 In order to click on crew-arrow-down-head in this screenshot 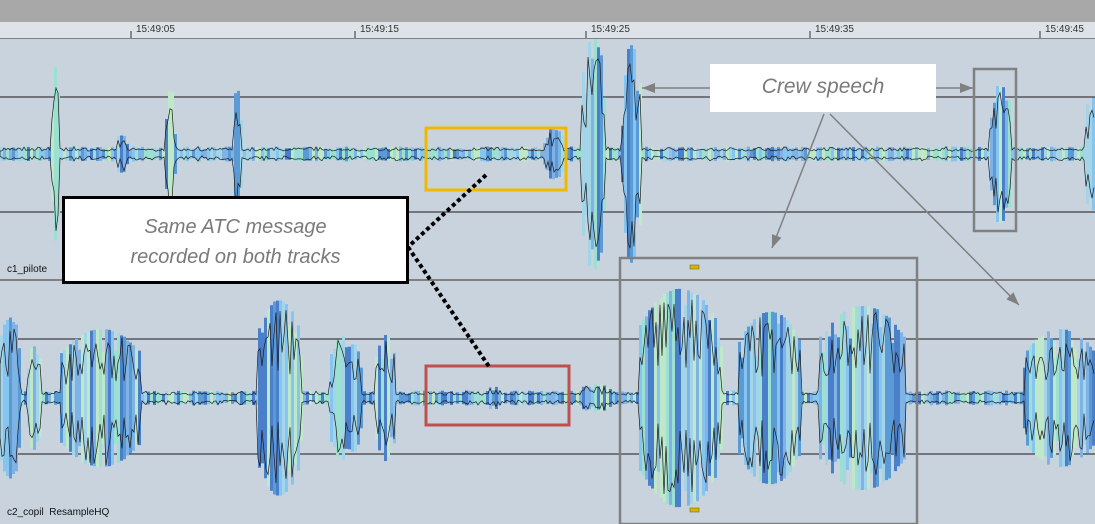, I will do `click(777, 241)`.